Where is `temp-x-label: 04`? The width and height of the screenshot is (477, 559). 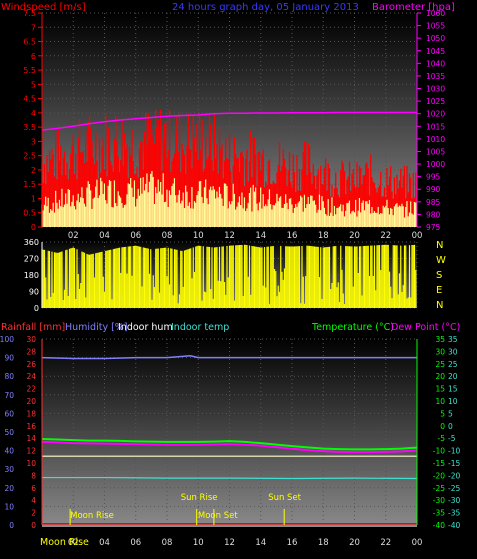
temp-x-label: 04 is located at coordinates (104, 543).